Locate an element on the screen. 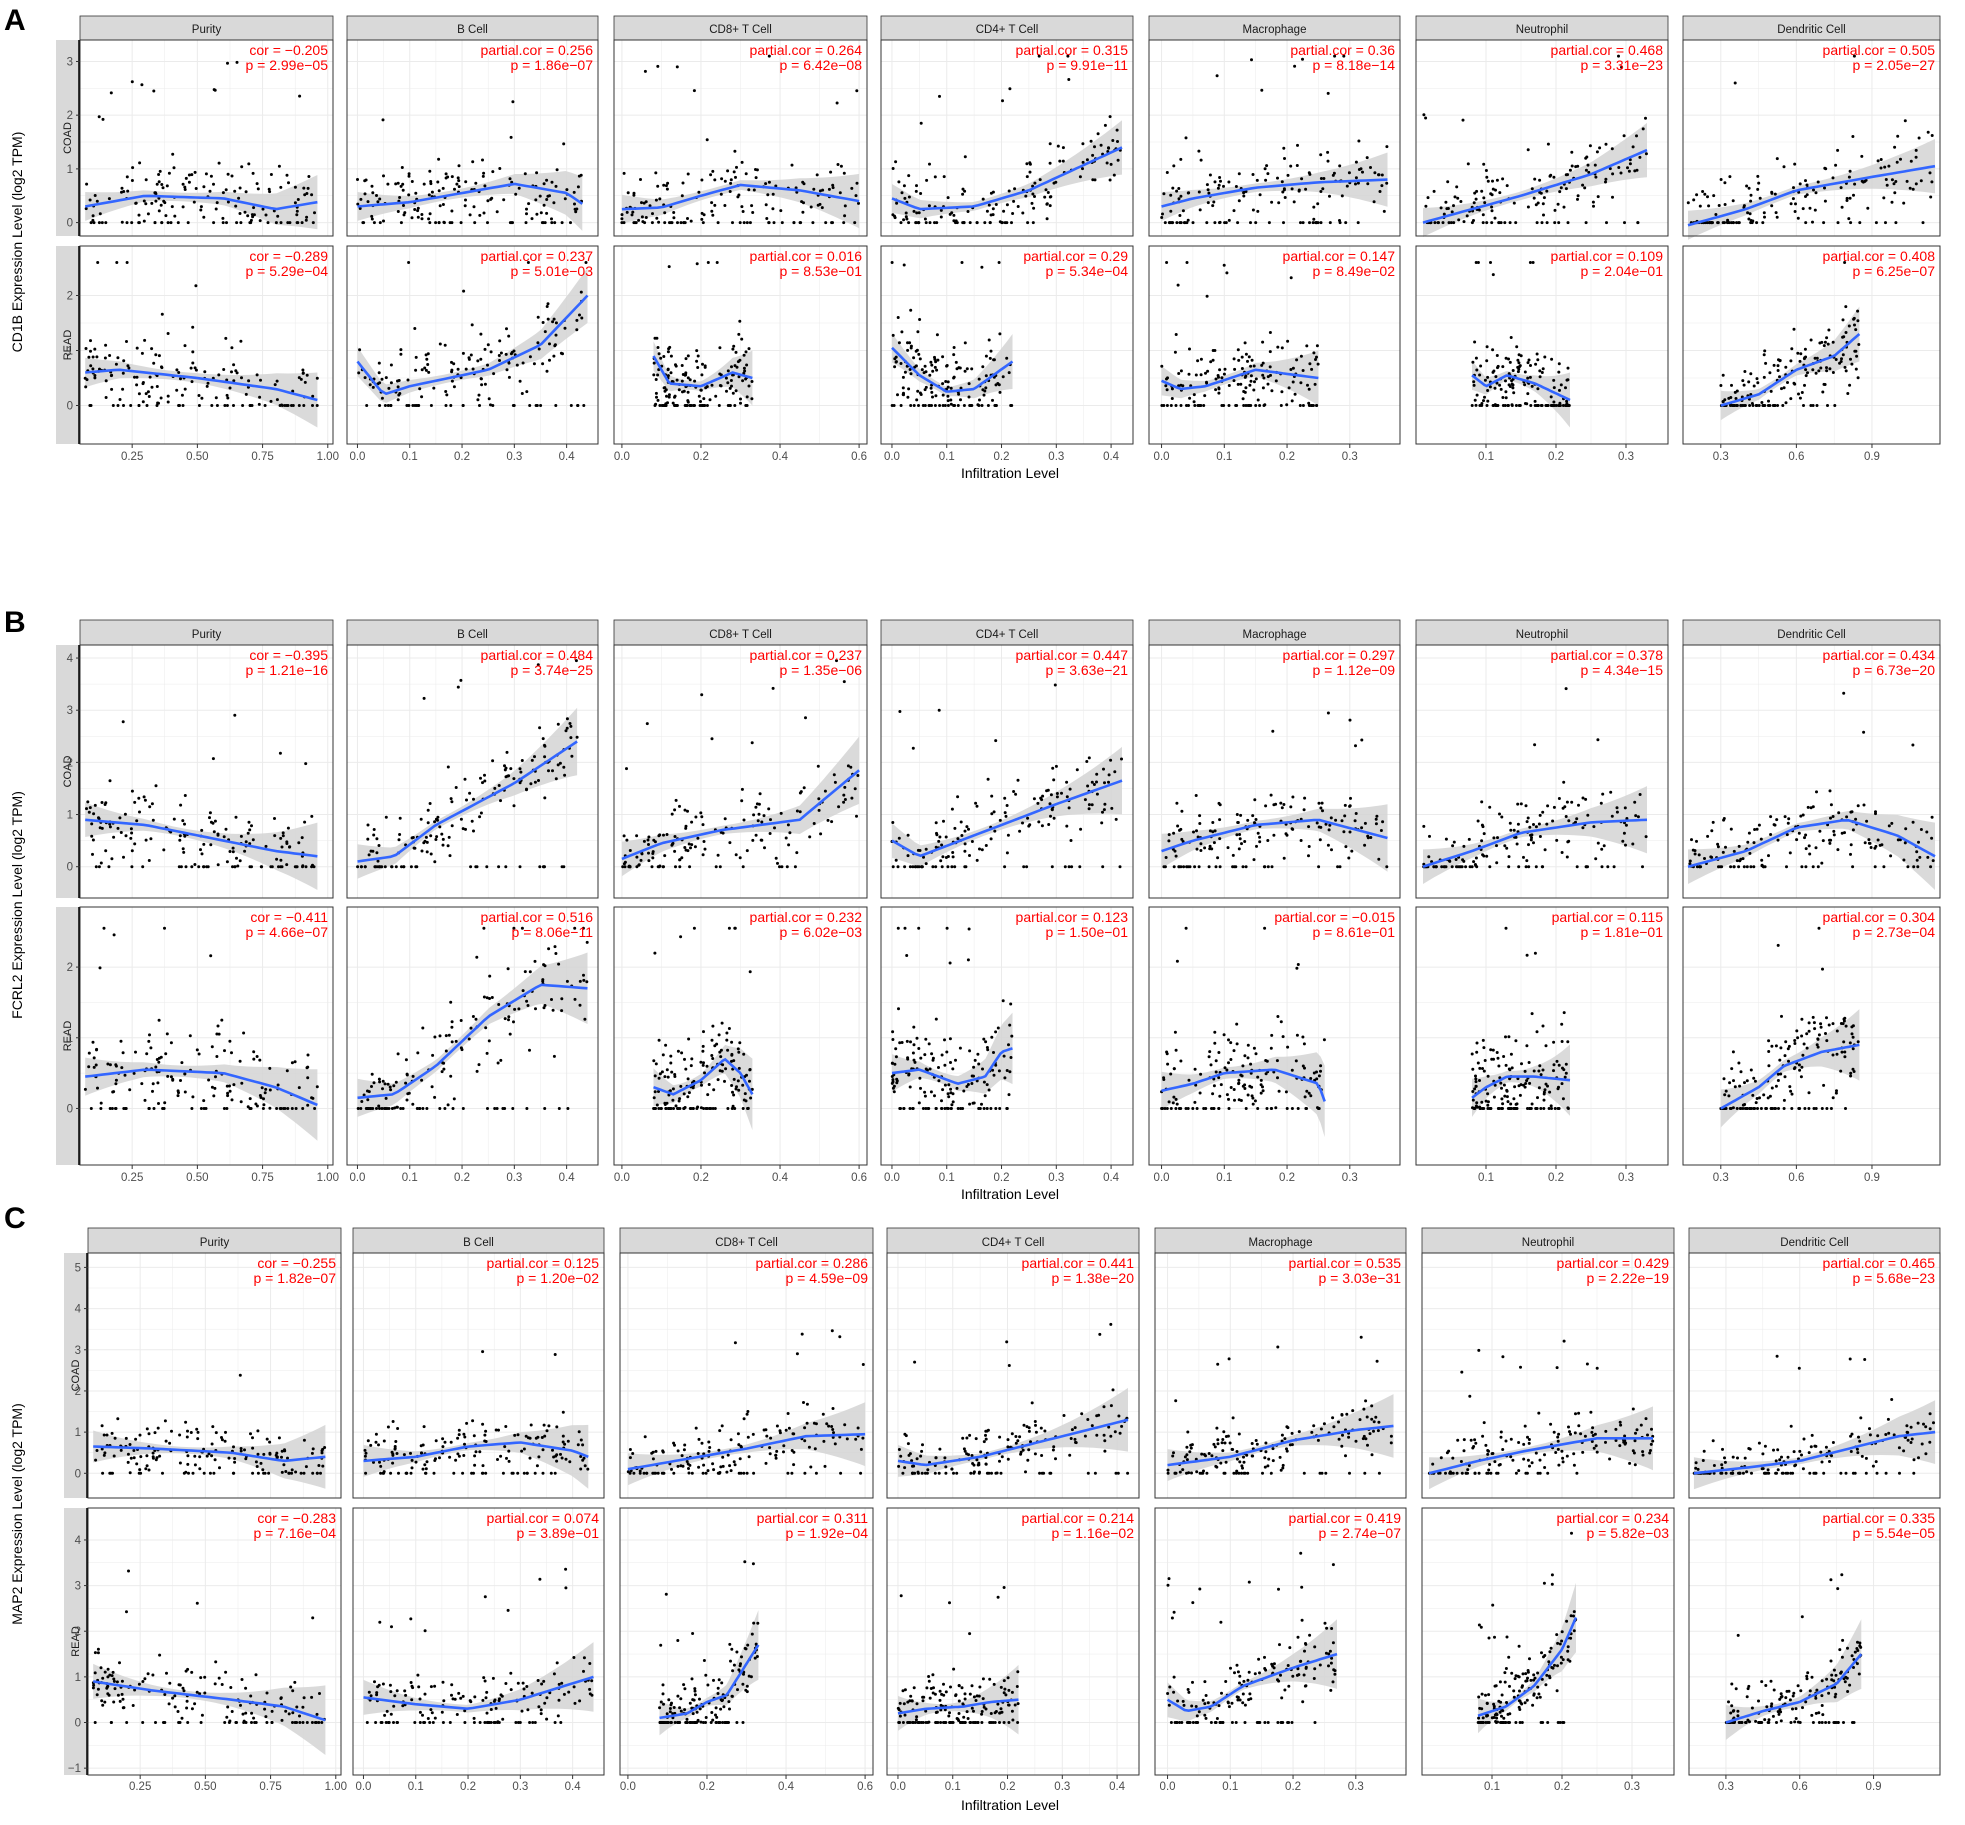  x-tick-label: 0.4 is located at coordinates (567, 1178).